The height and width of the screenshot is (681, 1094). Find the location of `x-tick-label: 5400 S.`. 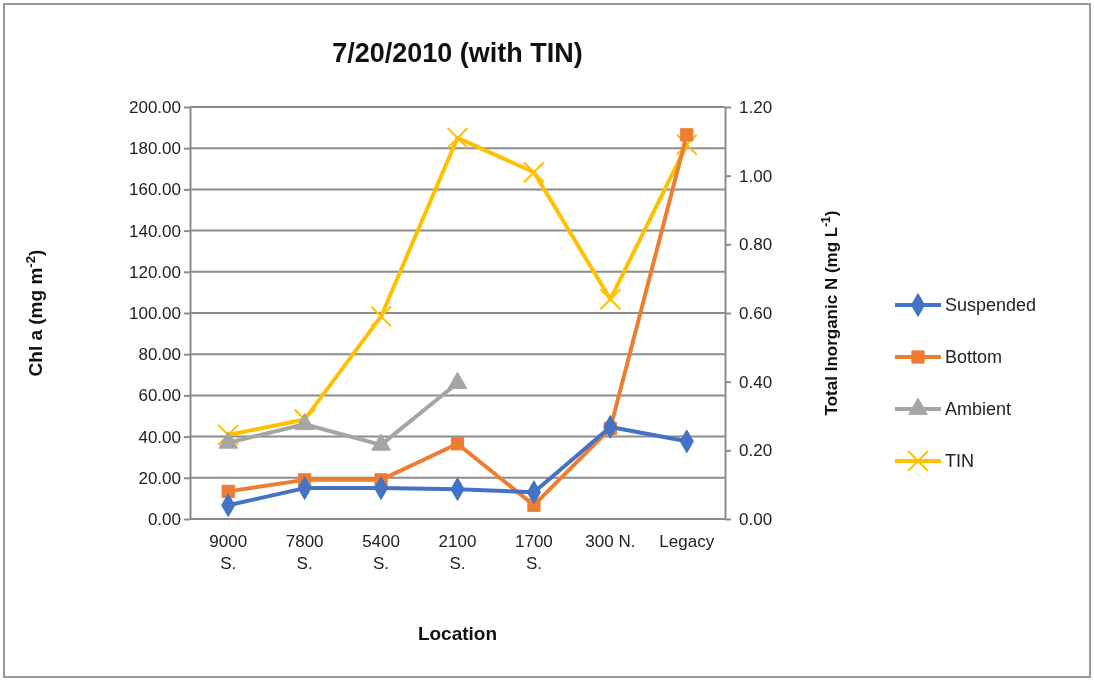

x-tick-label: 5400 S. is located at coordinates (381, 553).